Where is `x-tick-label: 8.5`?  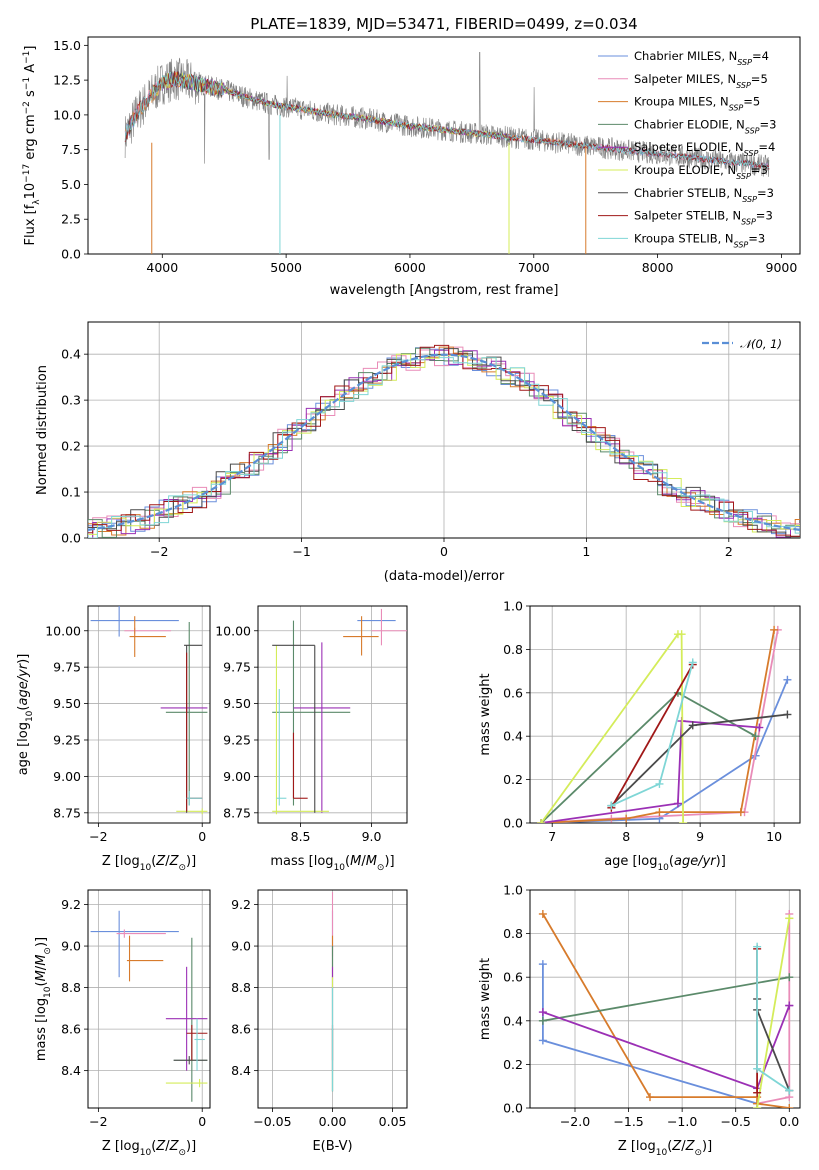
x-tick-label: 8.5 is located at coordinates (301, 836).